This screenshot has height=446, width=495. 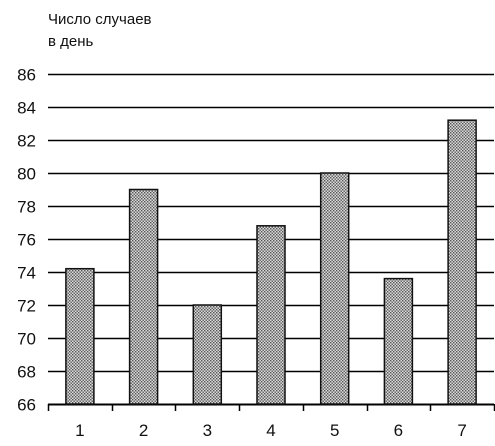 What do you see at coordinates (71, 41) in the screenshot?
I see `chart-title-line-2: в день` at bounding box center [71, 41].